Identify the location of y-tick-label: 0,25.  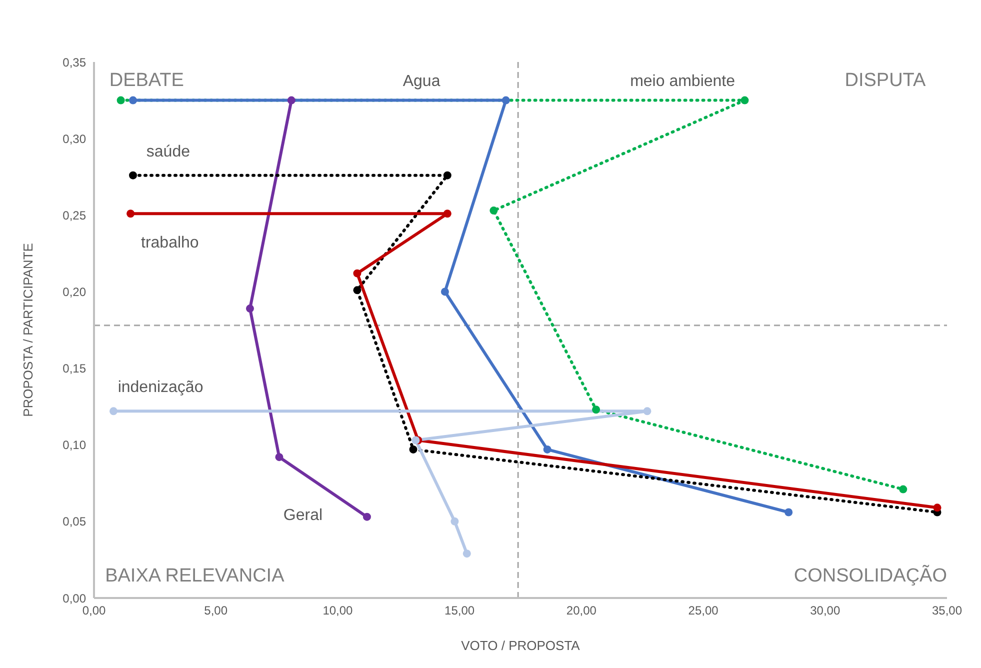
(74, 215).